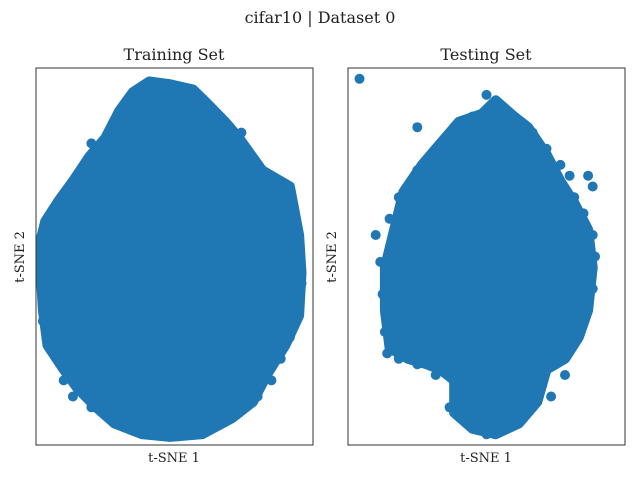  I want to click on training-set-title: Training Set, so click(174, 54).